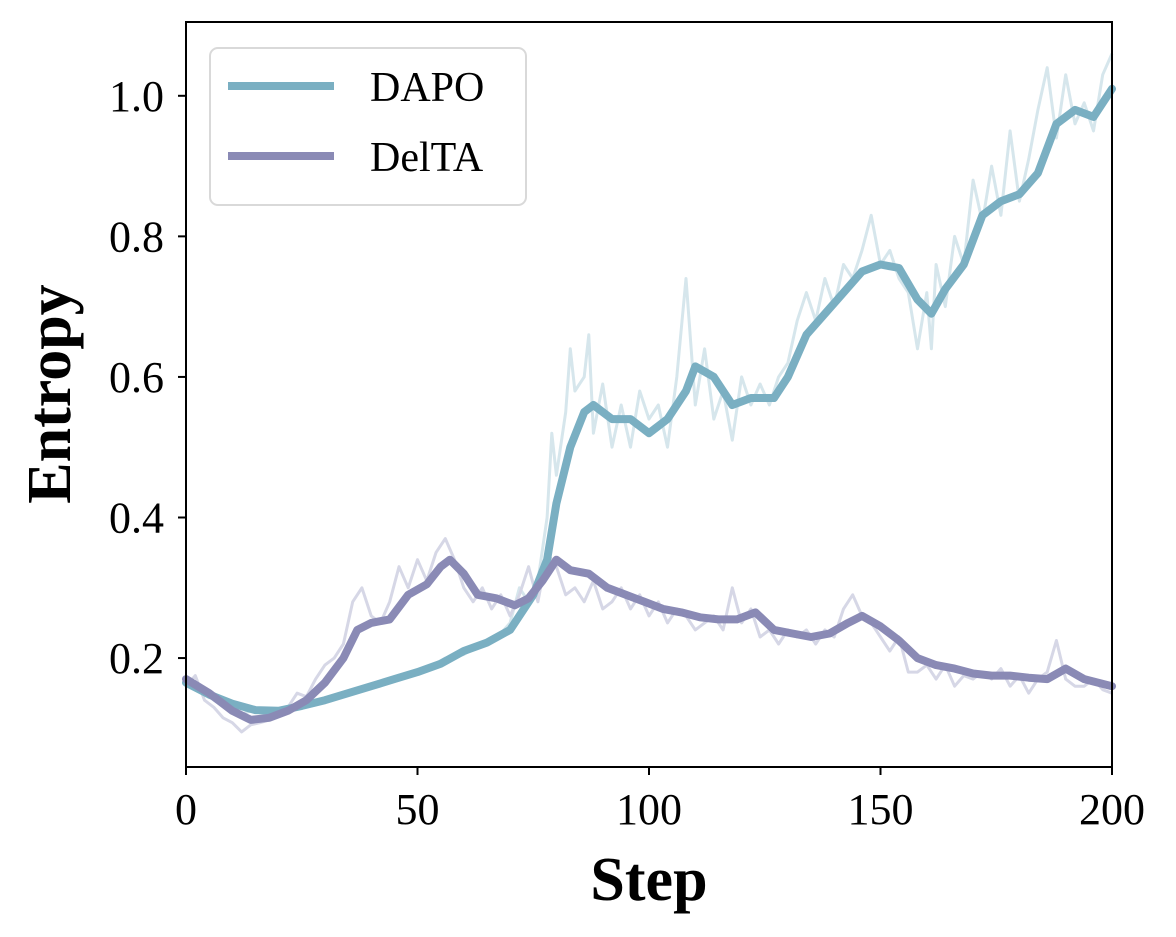  What do you see at coordinates (136, 377) in the screenshot?
I see `y-tick-label: 0.6` at bounding box center [136, 377].